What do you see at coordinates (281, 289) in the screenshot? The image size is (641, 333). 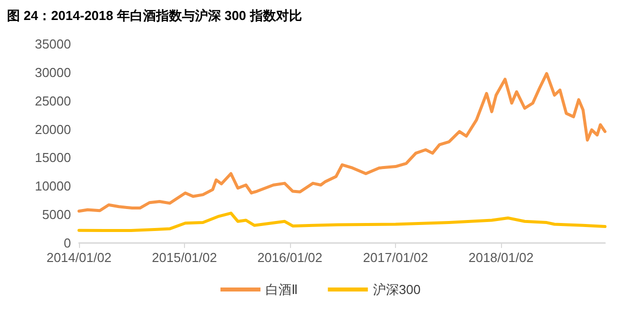 I see `legend-label: 白酒Ⅱ` at bounding box center [281, 289].